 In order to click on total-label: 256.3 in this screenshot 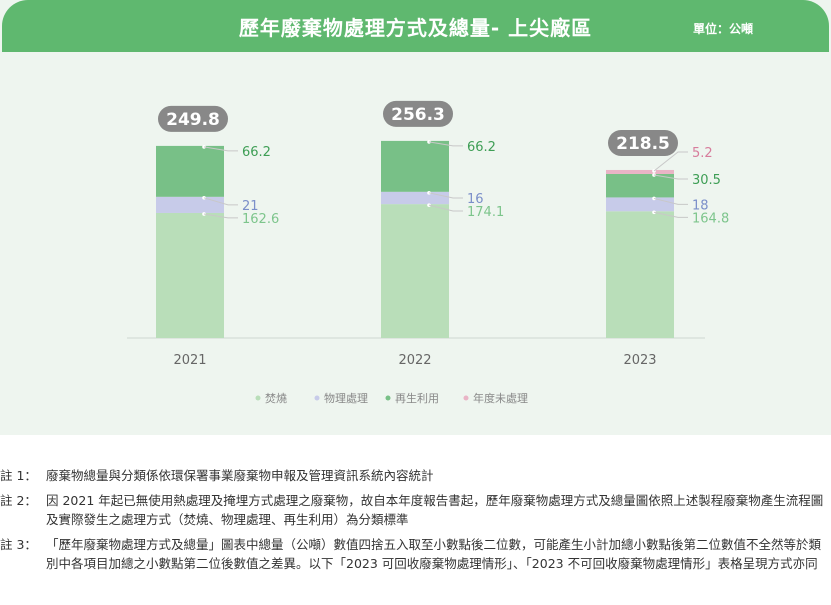, I will do `click(418, 115)`.